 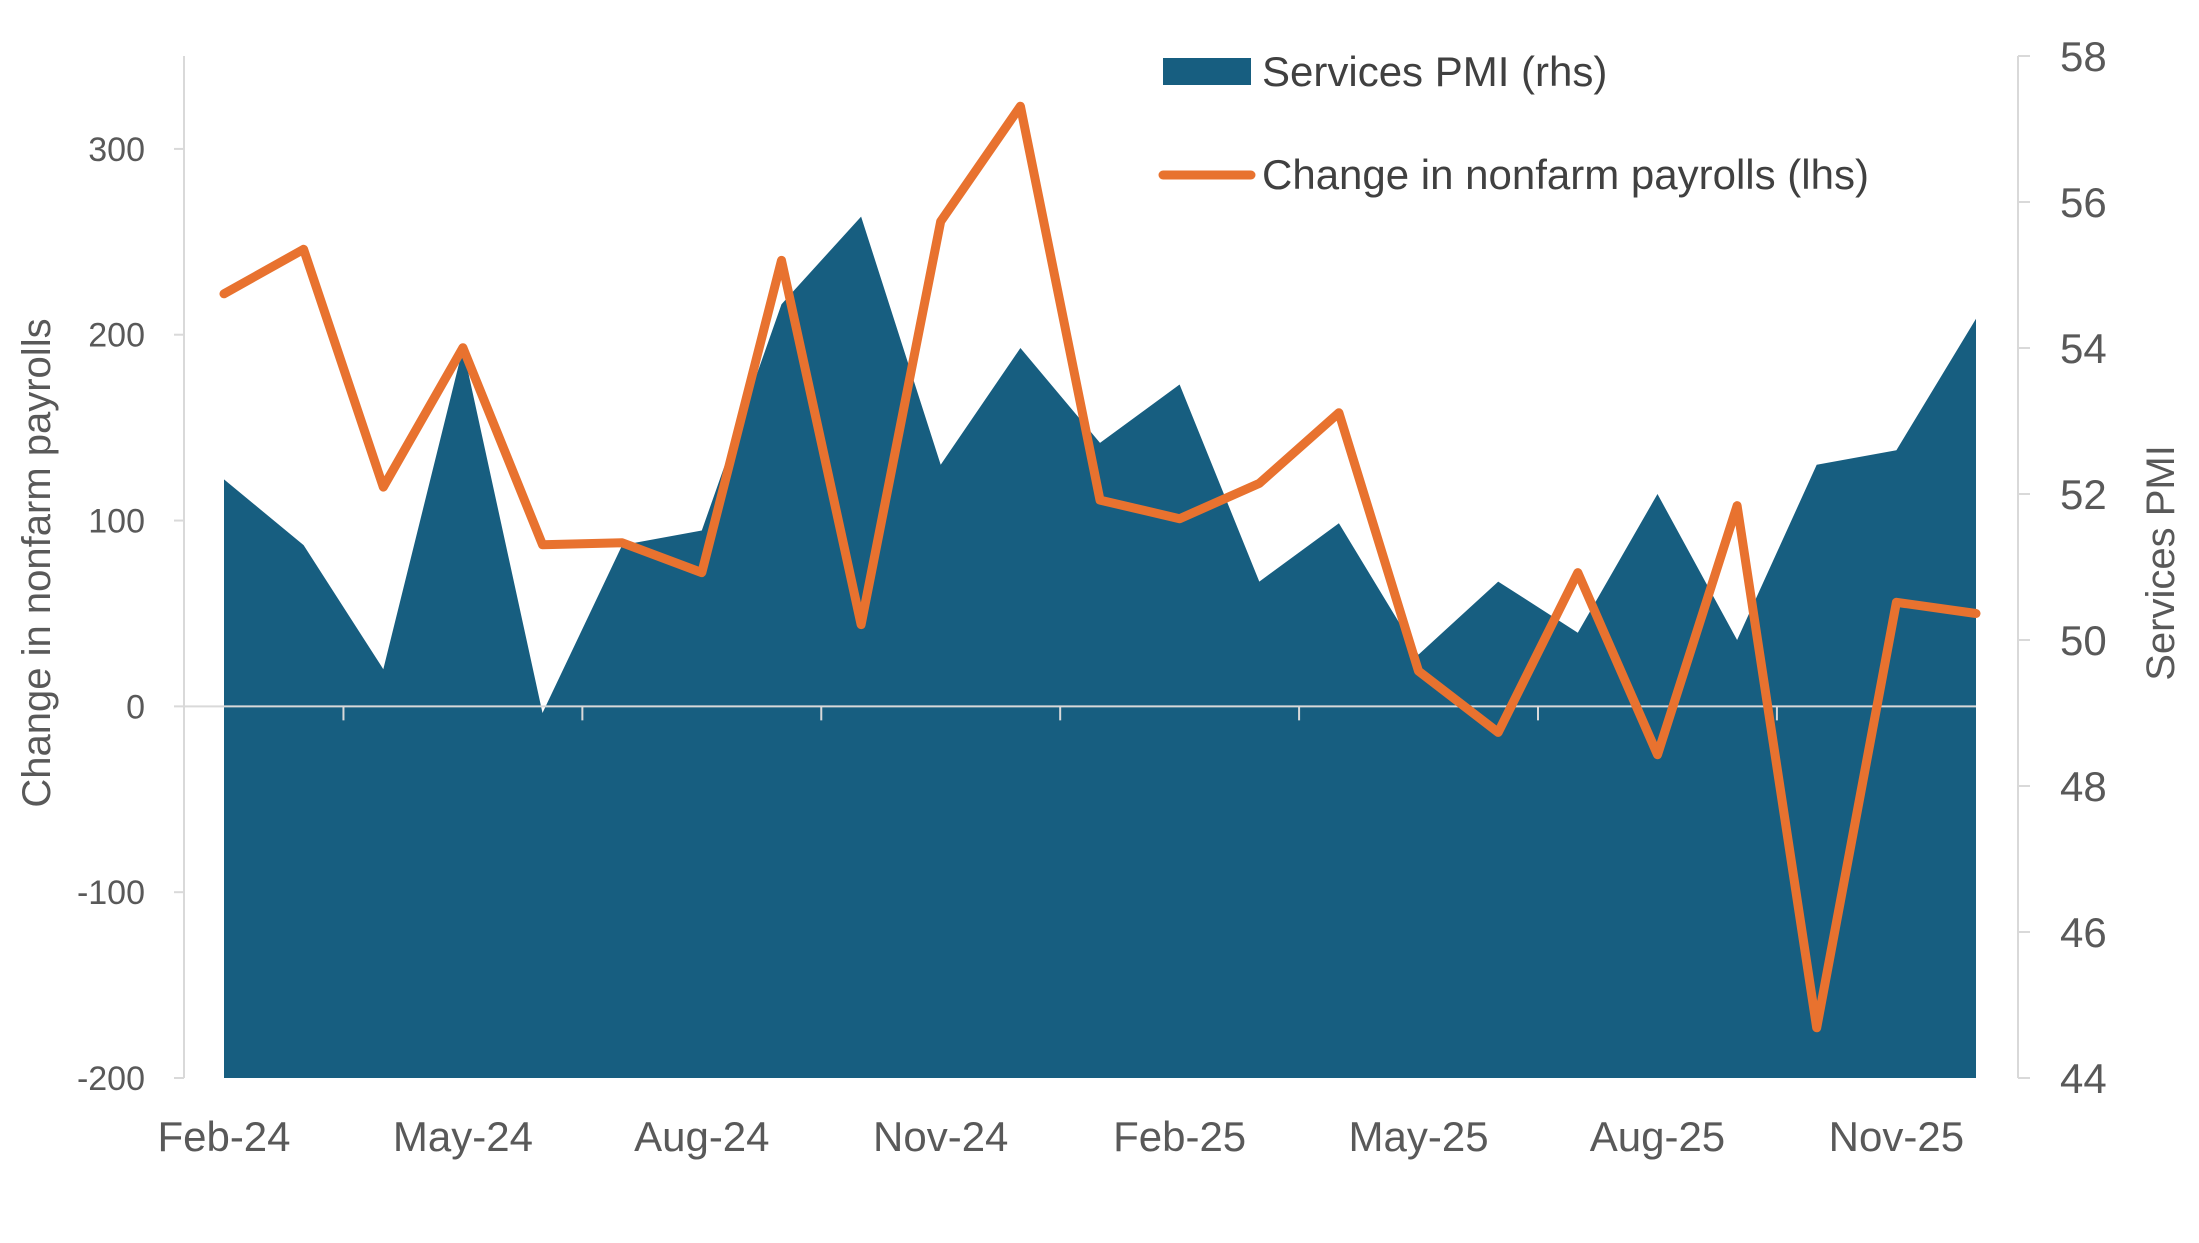 What do you see at coordinates (2083, 1078) in the screenshot?
I see `right-tick-label: 44` at bounding box center [2083, 1078].